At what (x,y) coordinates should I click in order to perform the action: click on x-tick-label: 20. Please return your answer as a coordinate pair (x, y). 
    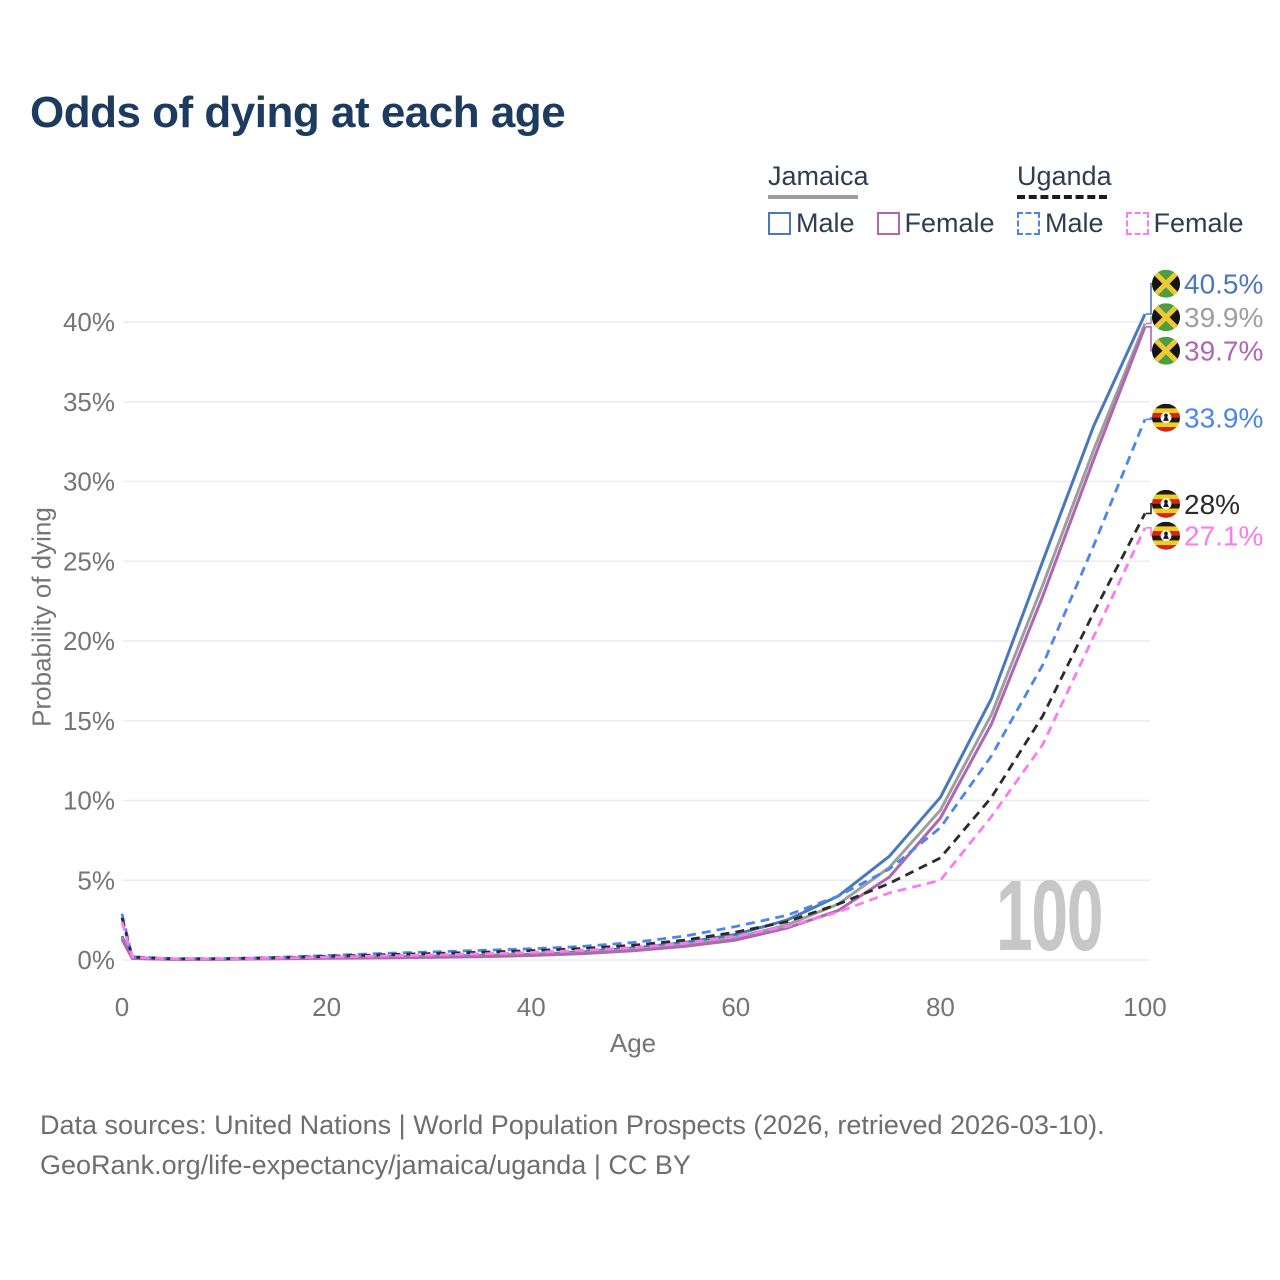
    Looking at the image, I should click on (326, 1007).